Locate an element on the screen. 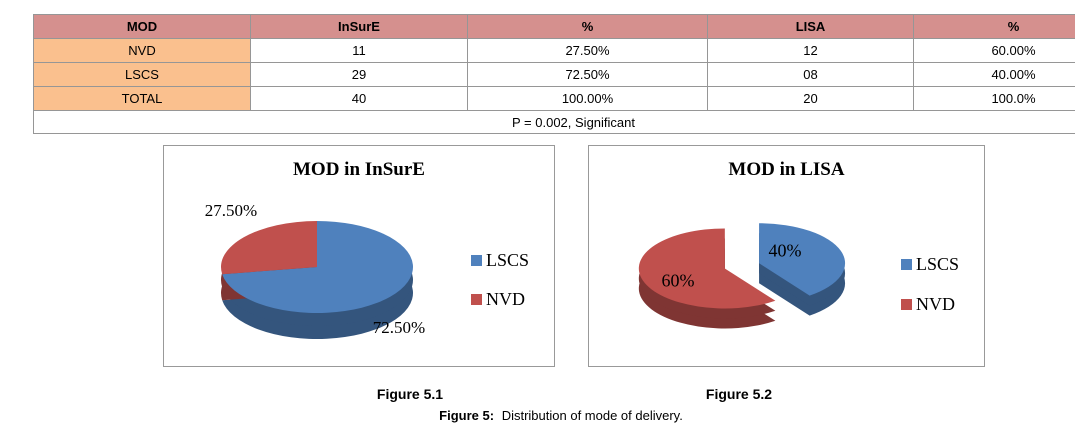 The width and height of the screenshot is (1075, 436). chart-title-lisa: MOD in LISA is located at coordinates (786, 169).